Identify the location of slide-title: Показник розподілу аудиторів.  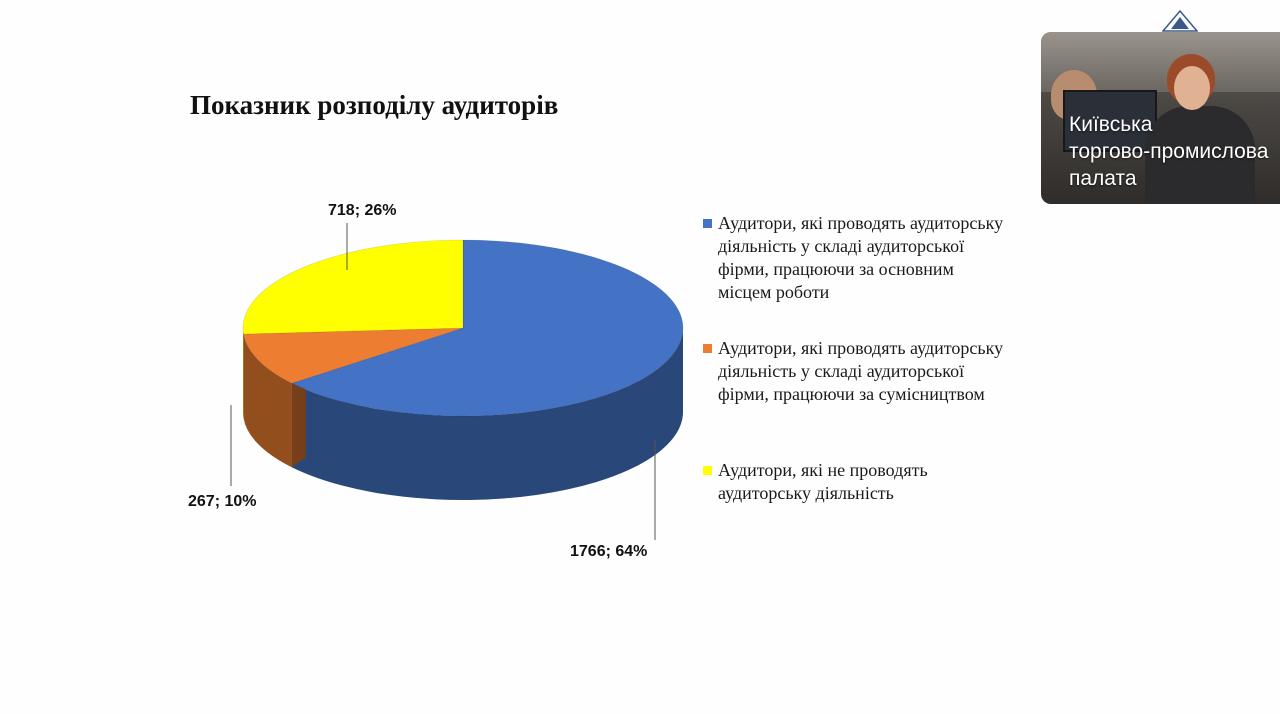
(374, 105).